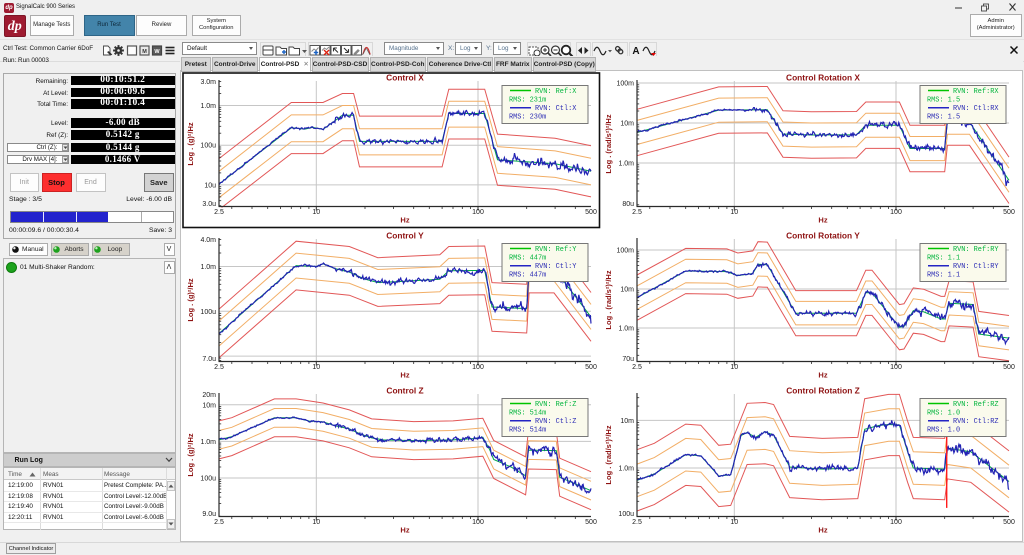 This screenshot has width=1024, height=555. I want to click on svg-text: Control Rotation X, so click(823, 78).